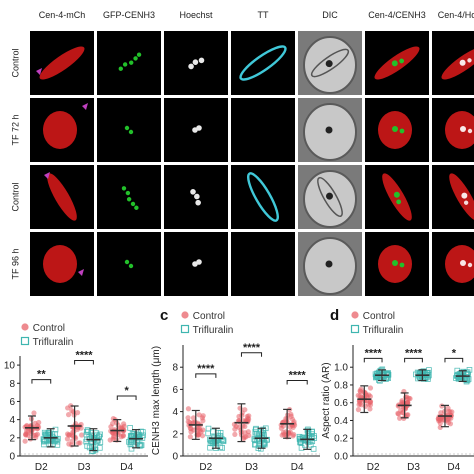  What do you see at coordinates (62, 15) in the screenshot?
I see `column-header: Cen-4-mCh` at bounding box center [62, 15].